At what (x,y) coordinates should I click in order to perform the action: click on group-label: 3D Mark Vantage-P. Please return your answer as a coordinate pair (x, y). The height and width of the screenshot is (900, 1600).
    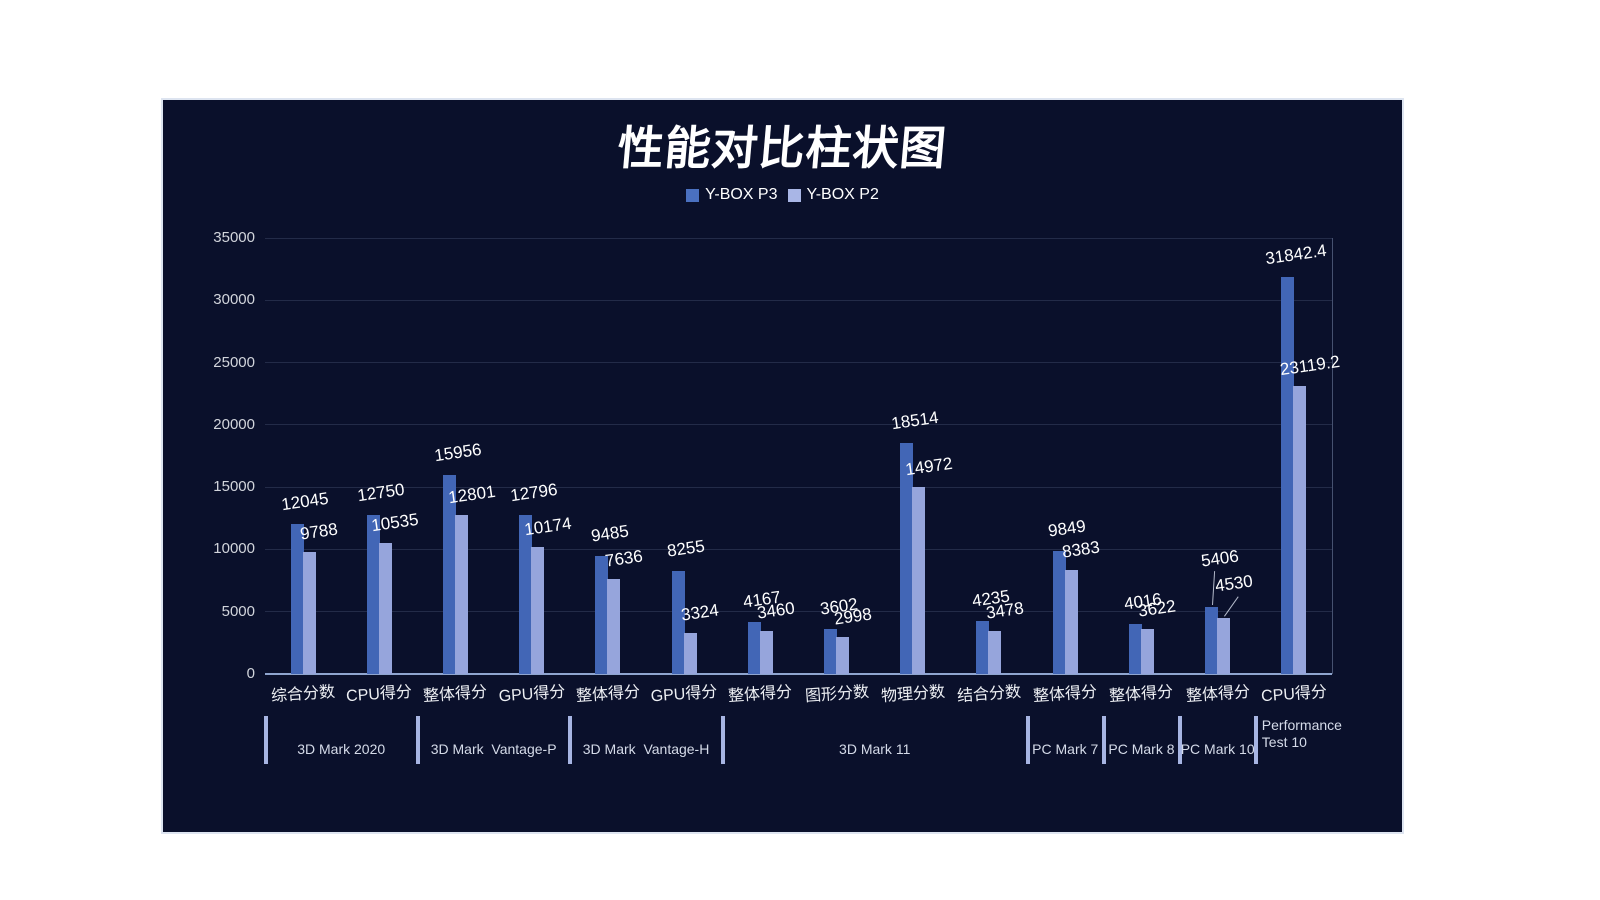
    Looking at the image, I should click on (493, 749).